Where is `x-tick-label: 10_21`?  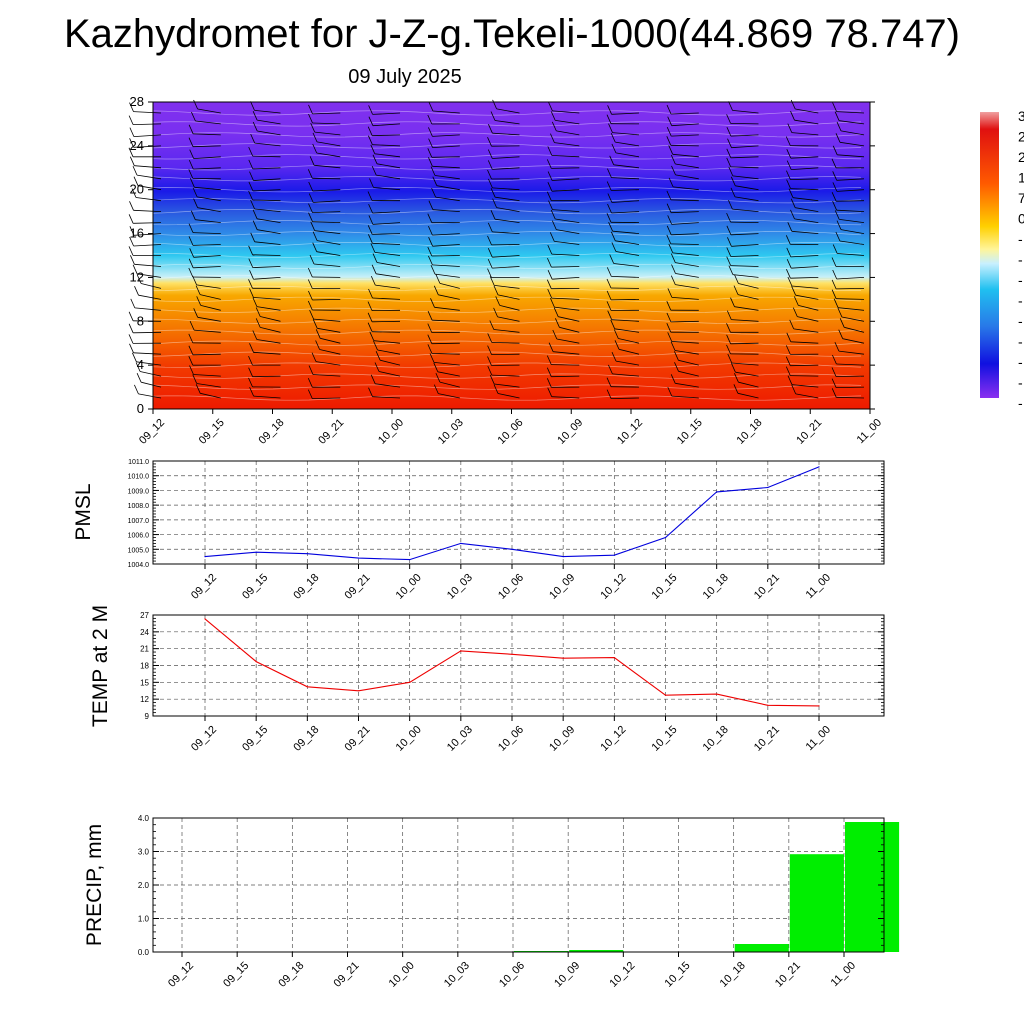
x-tick-label: 10_21 is located at coordinates (788, 975).